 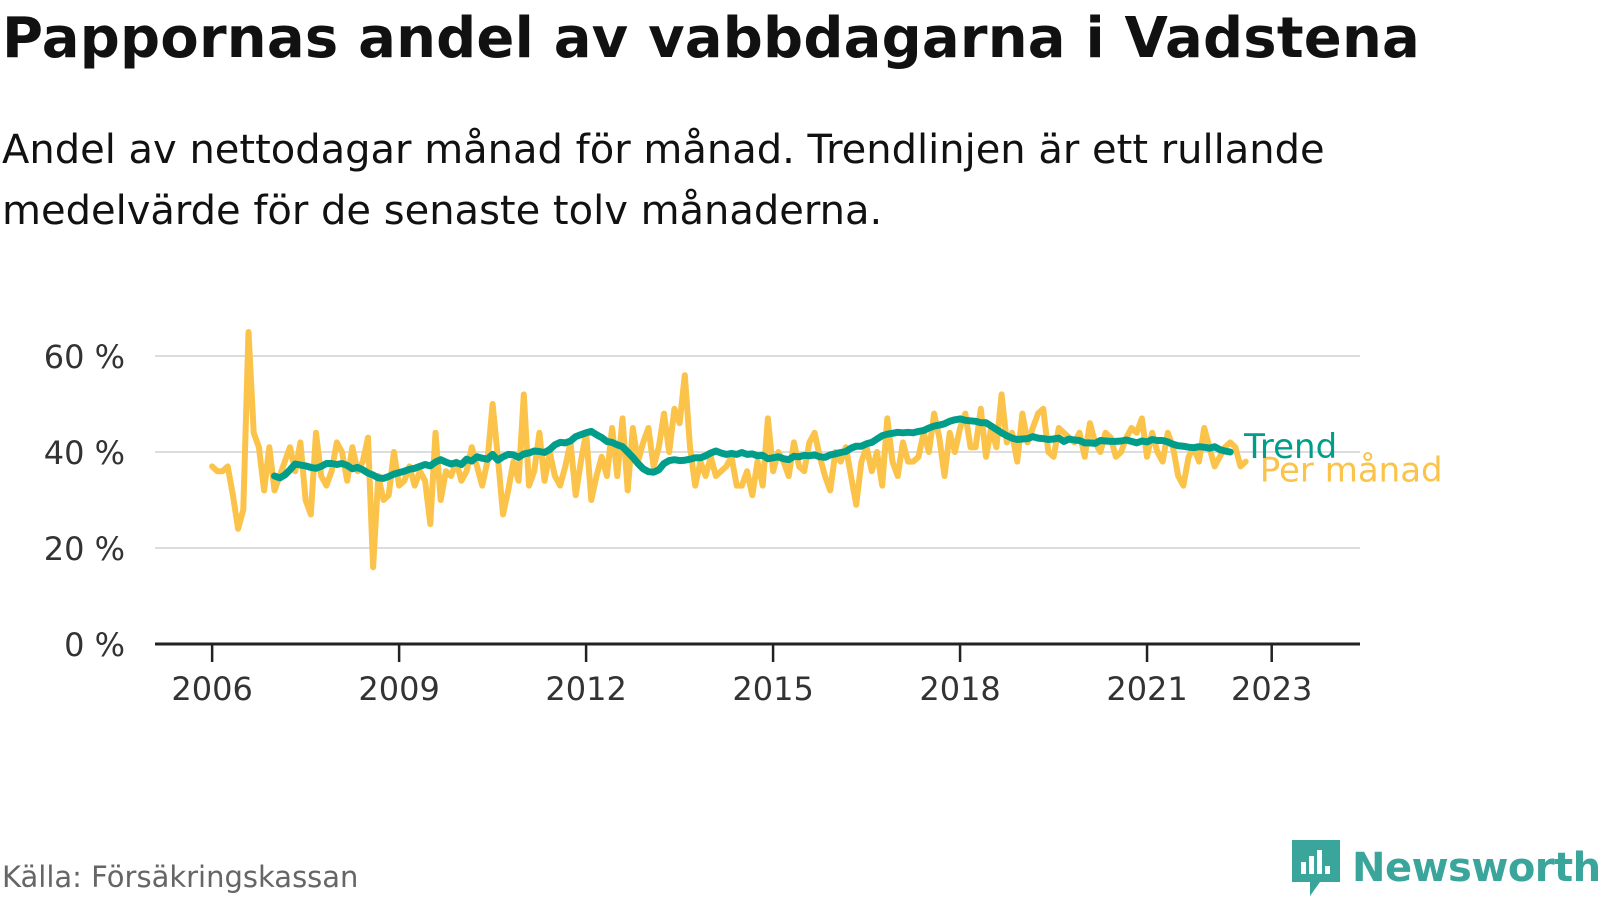 I want to click on series-label-per-manad: Per månad, so click(x=1351, y=471).